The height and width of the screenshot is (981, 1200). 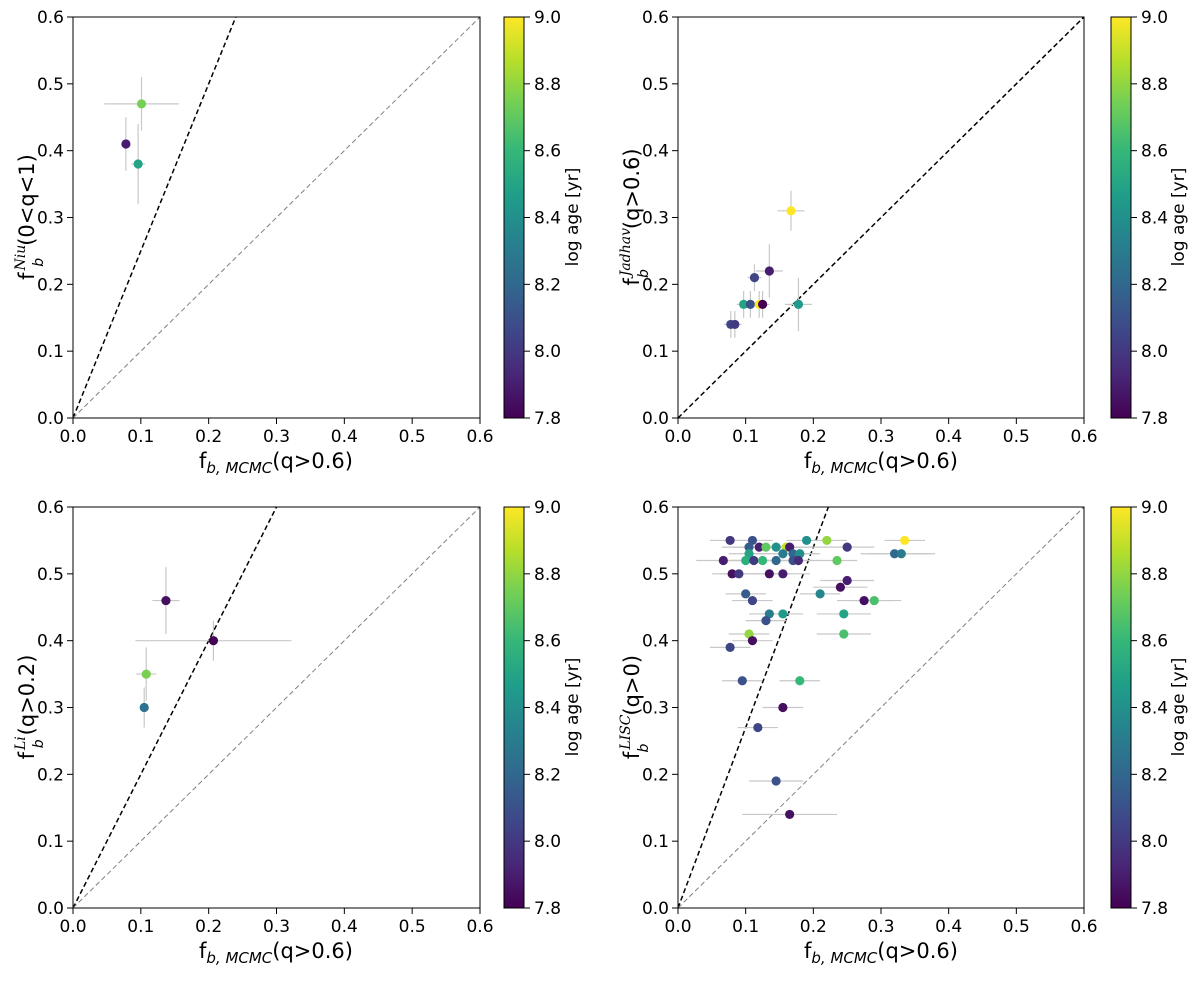 What do you see at coordinates (276, 437) in the screenshot?
I see `niu-x-tick-label-3: 0.3` at bounding box center [276, 437].